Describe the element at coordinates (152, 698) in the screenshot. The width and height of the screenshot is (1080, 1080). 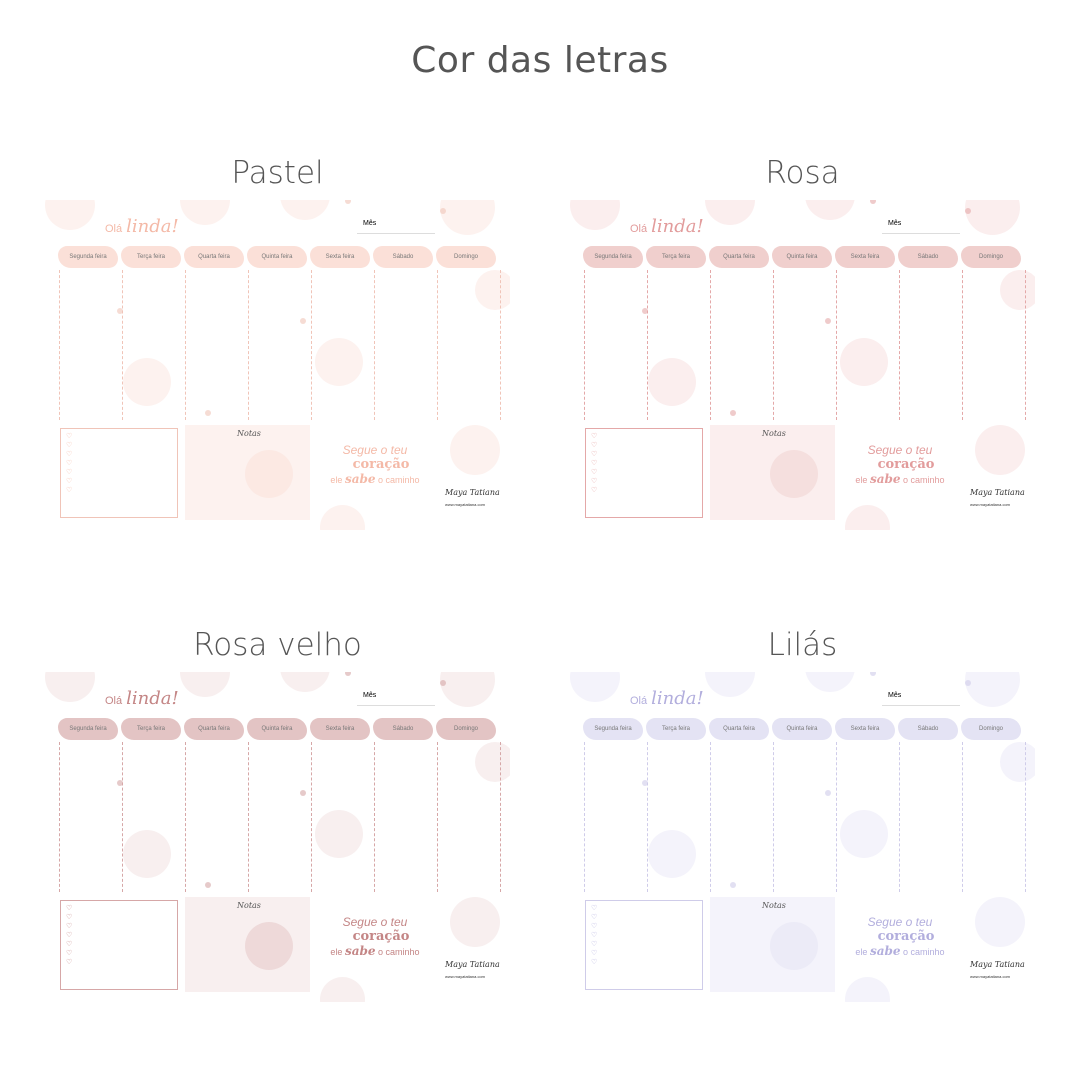
I see `greeting-big: linda!` at that location.